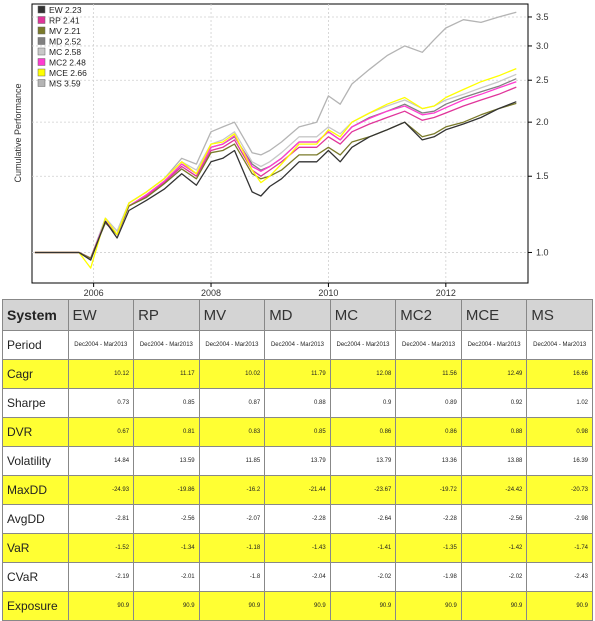  I want to click on table-header-cell: RP, so click(167, 315).